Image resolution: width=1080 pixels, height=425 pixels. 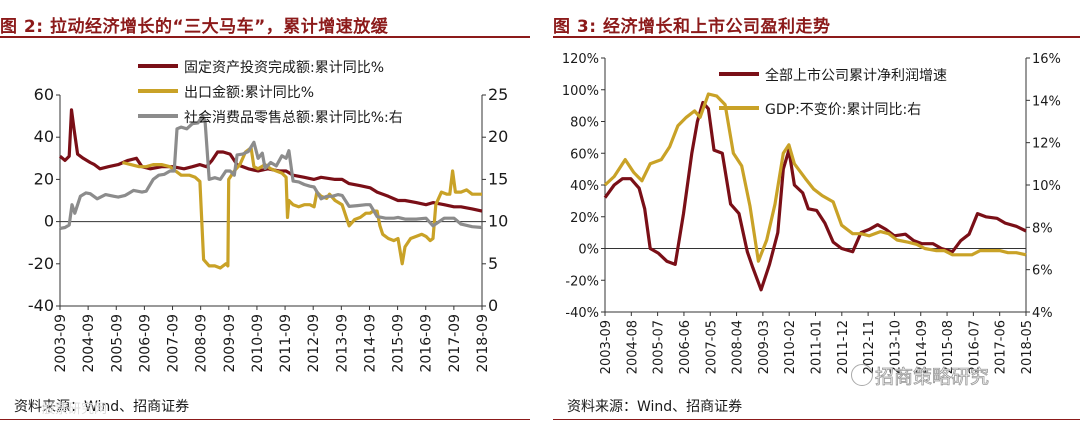 What do you see at coordinates (580, 59) in the screenshot?
I see `y-left-tick-label: 120%` at bounding box center [580, 59].